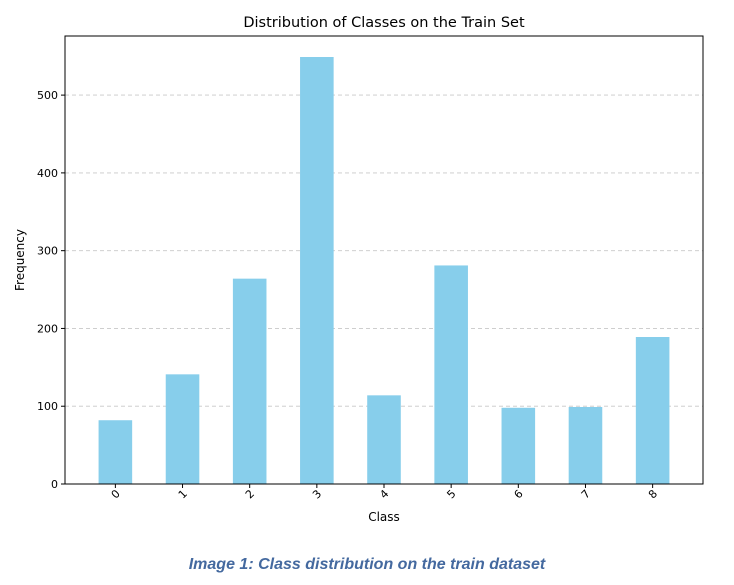  Describe the element at coordinates (54, 484) in the screenshot. I see `y-tick-label: 0` at that location.